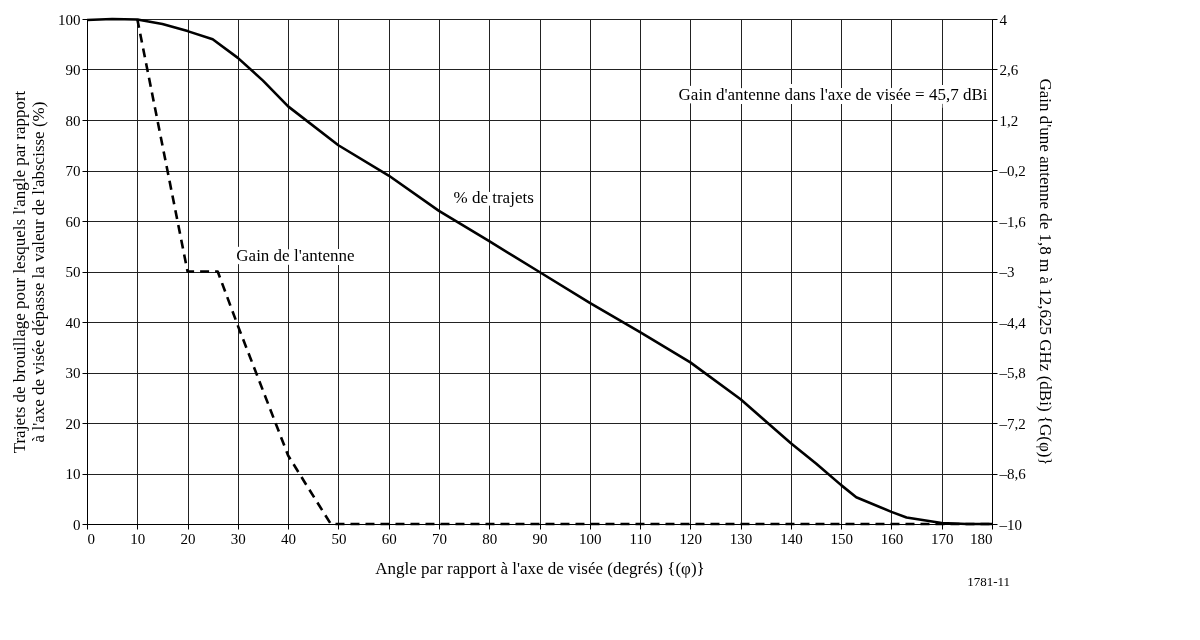 Image resolution: width=1200 pixels, height=640 pixels. What do you see at coordinates (1012, 474) in the screenshot?
I see `y2-tick-label: –8,6` at bounding box center [1012, 474].